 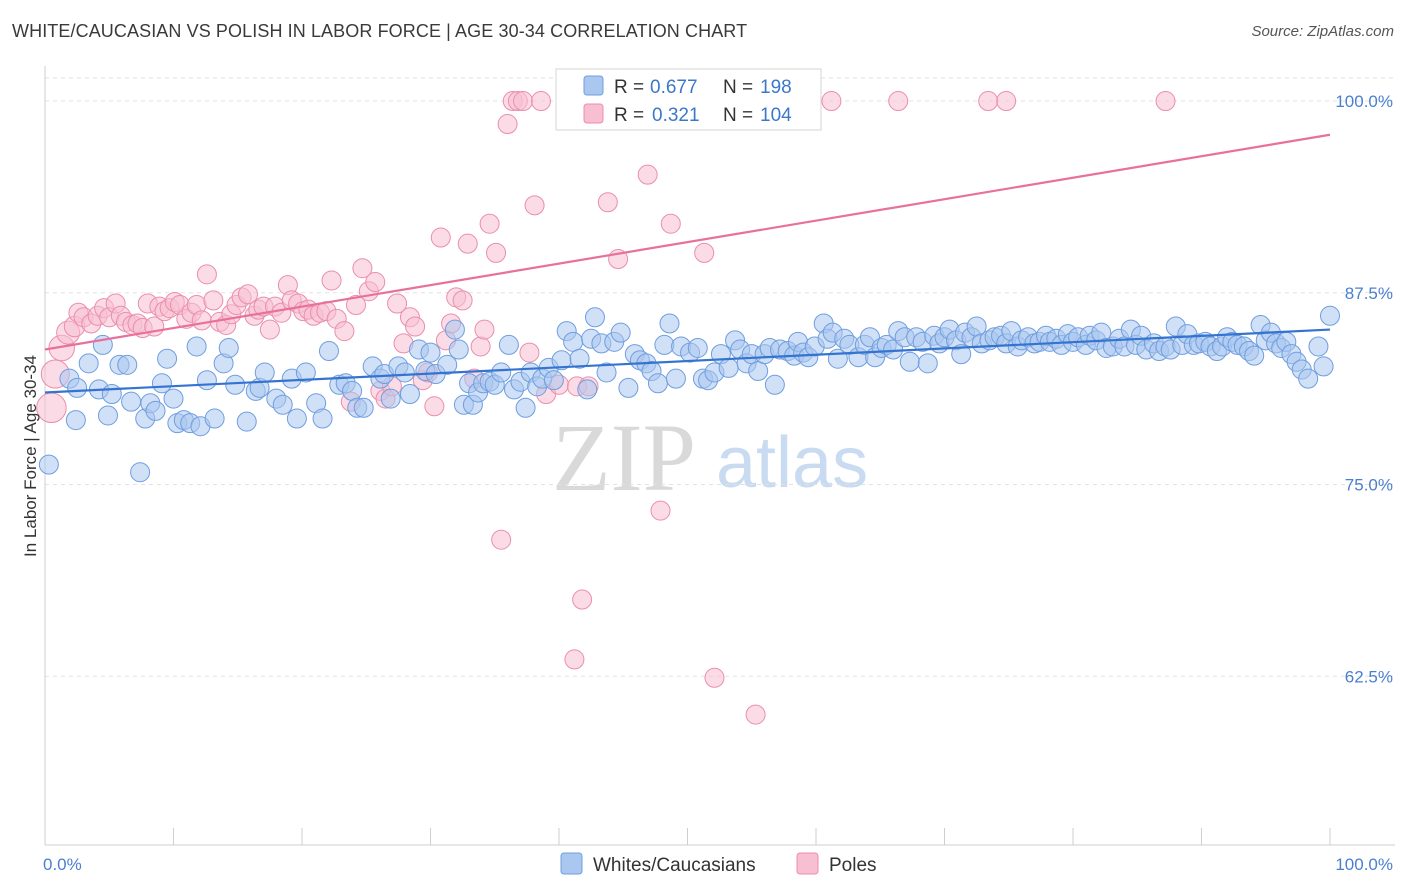 I want to click on legend-r-label-1: R =, so click(x=629, y=87).